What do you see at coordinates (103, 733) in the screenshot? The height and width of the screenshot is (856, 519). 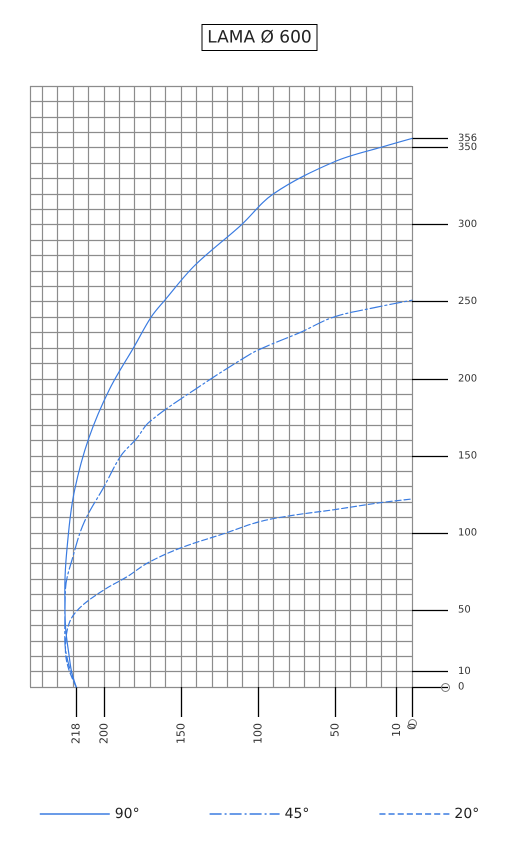 I see `x-tick-label: 200` at bounding box center [103, 733].